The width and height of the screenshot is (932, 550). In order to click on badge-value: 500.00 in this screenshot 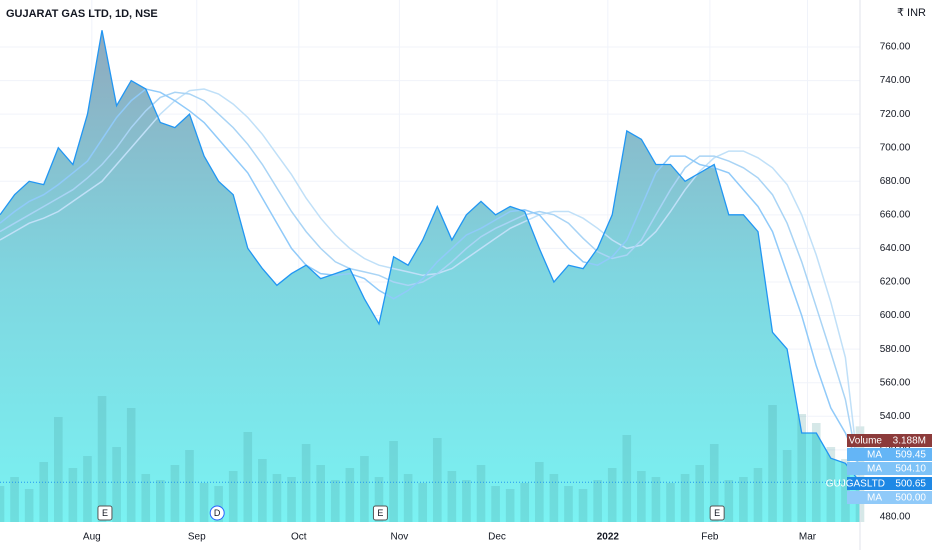, I will do `click(910, 498)`.